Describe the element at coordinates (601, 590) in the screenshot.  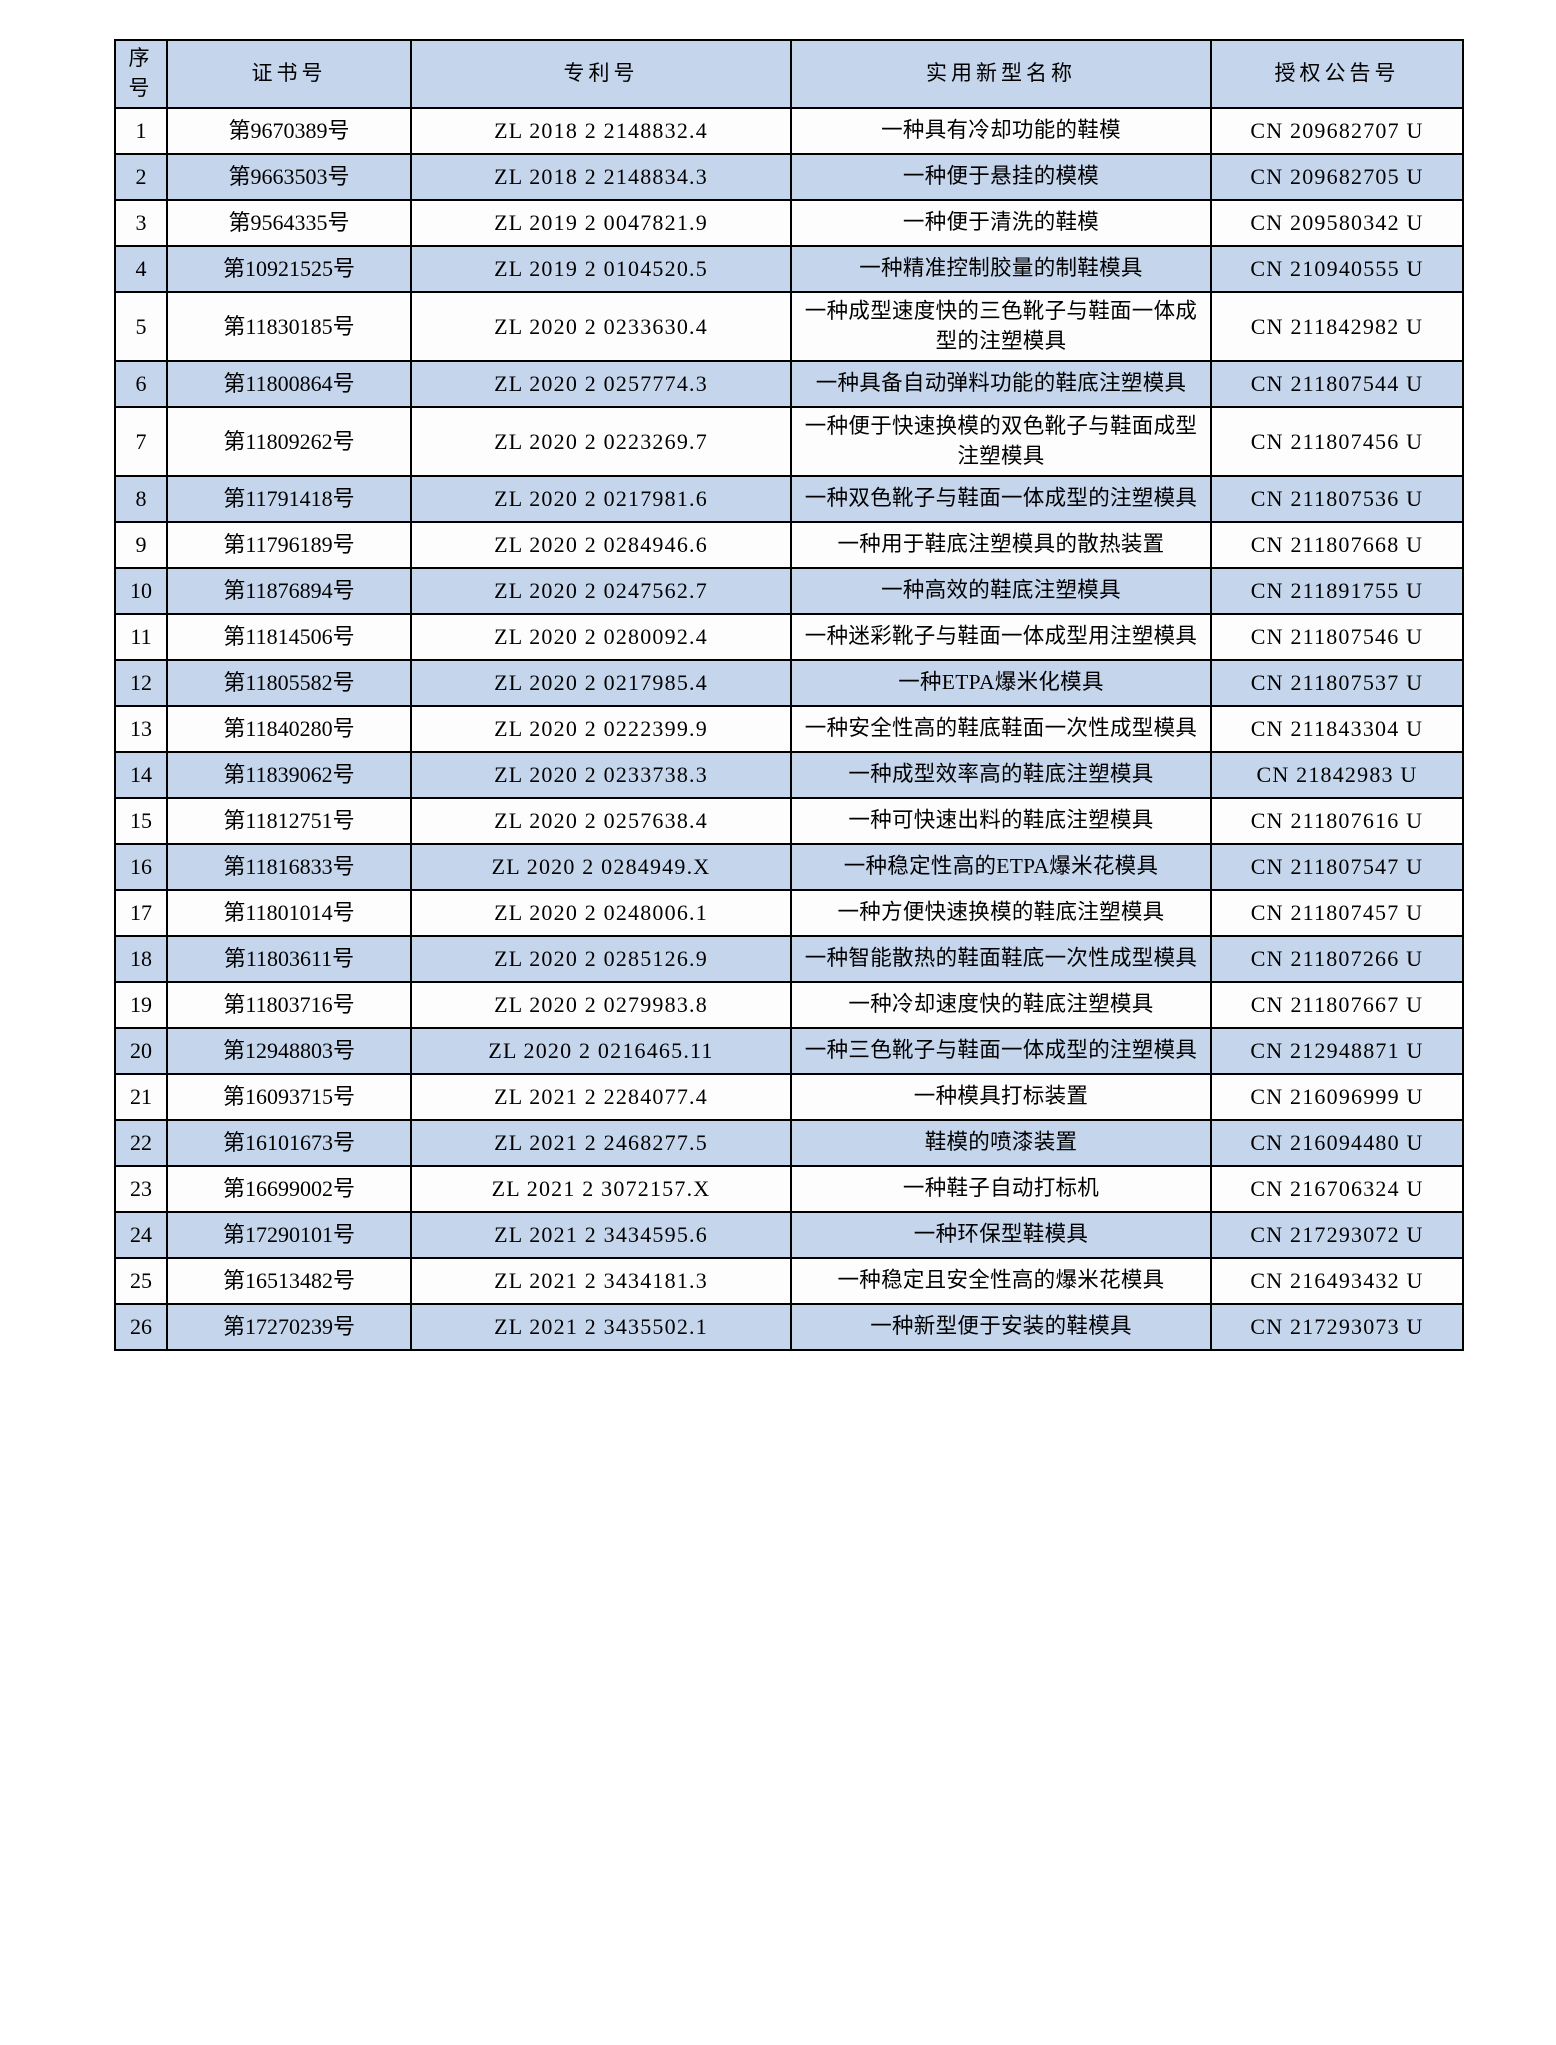
I see `cell-patent-number: ZL 2020 2 0247562.7` at that location.